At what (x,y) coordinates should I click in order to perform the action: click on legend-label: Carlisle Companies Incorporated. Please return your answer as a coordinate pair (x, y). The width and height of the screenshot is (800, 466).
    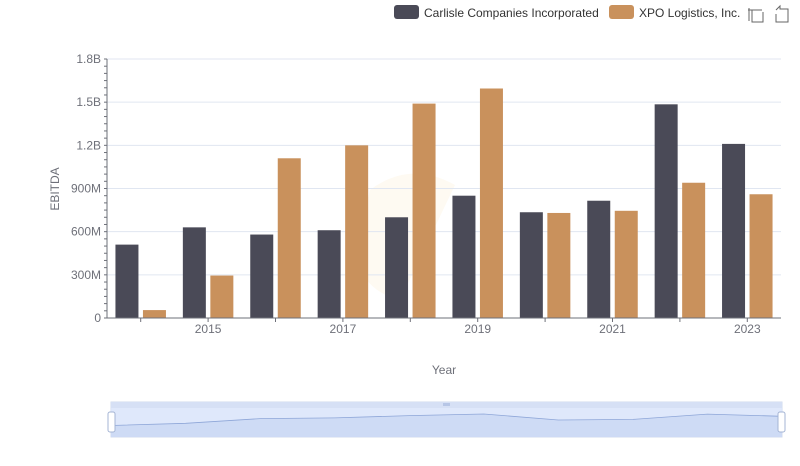
    Looking at the image, I should click on (511, 13).